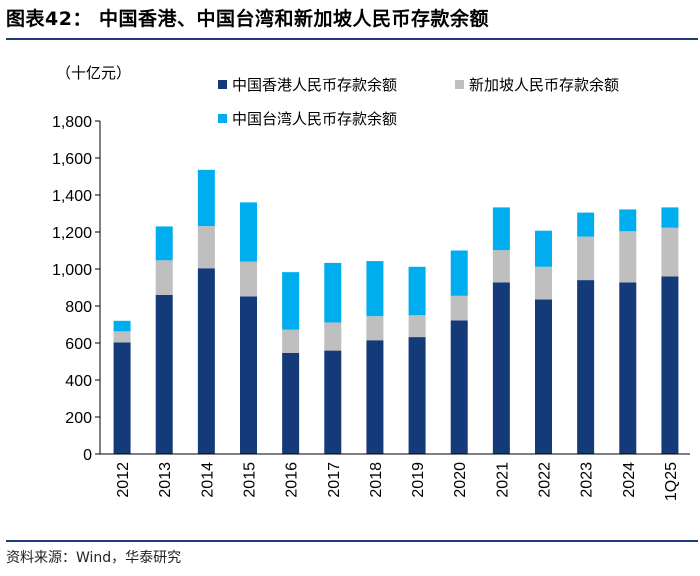 This screenshot has height=576, width=700. Describe the element at coordinates (72, 233) in the screenshot. I see `y-tick-label: 1,200` at that location.